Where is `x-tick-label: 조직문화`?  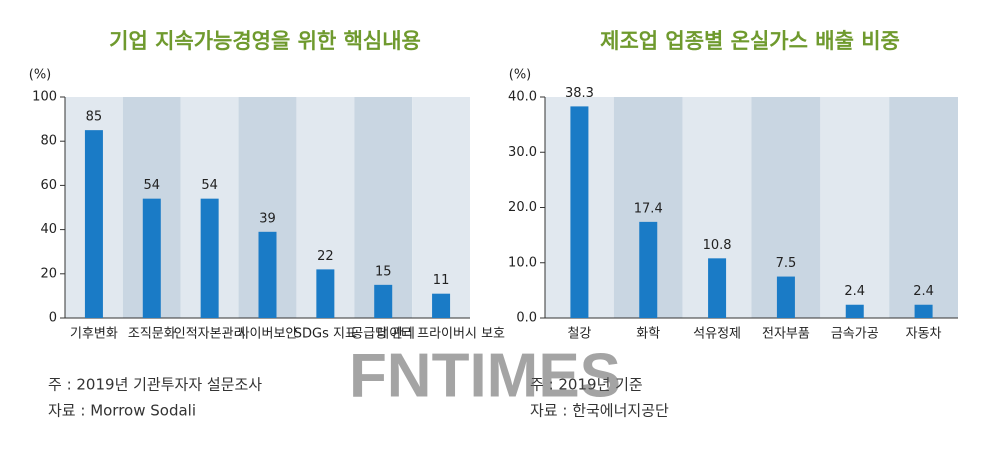
x-tick-label: 조직문화 is located at coordinates (152, 334).